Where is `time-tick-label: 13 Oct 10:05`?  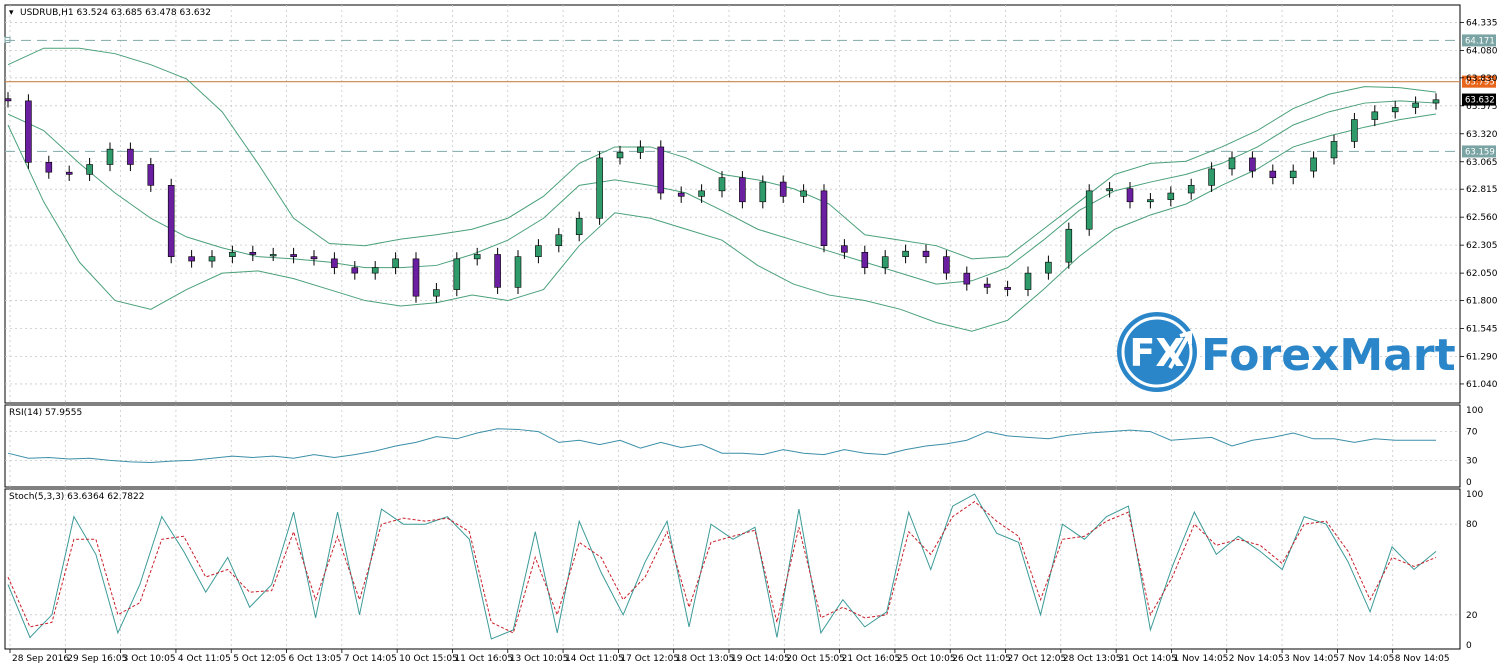 time-tick-label: 13 Oct 10:05 is located at coordinates (539, 659).